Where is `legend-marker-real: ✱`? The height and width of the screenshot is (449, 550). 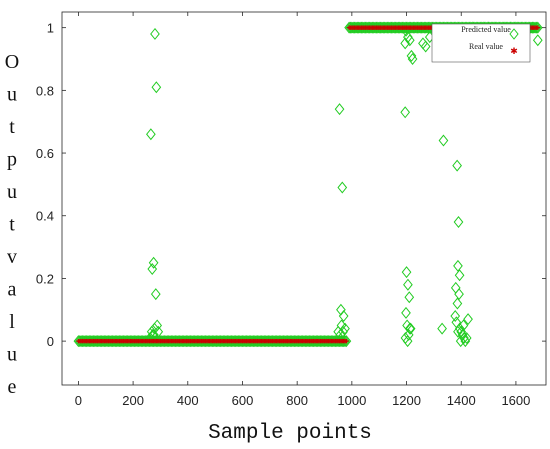
legend-marker-real: ✱ is located at coordinates (514, 52).